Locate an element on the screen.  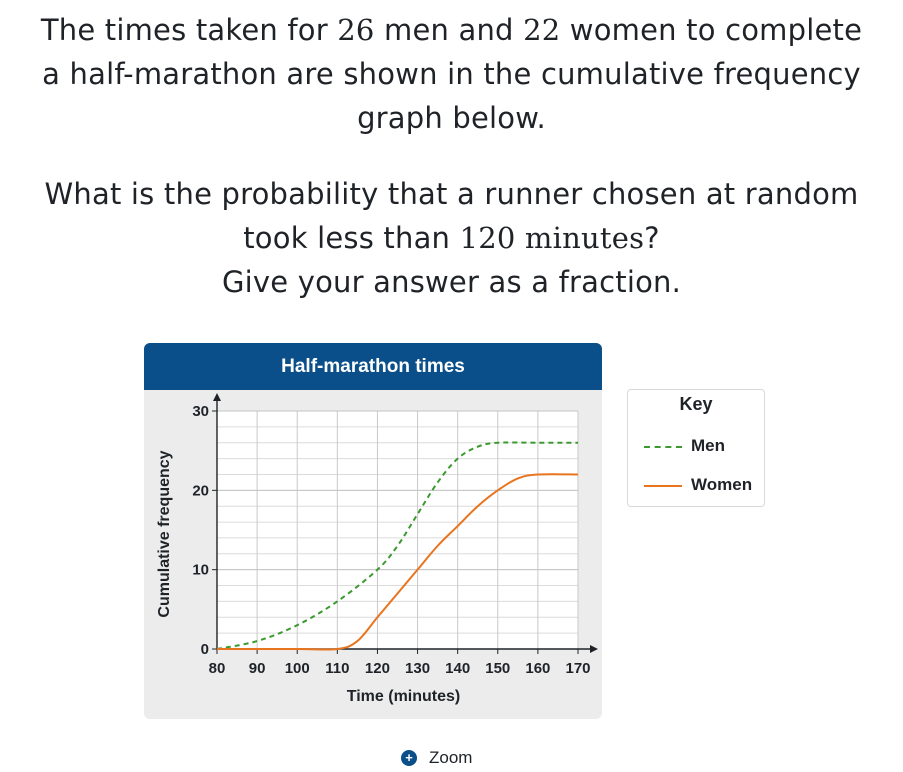
y-tick-label: 30 is located at coordinates (200, 411).